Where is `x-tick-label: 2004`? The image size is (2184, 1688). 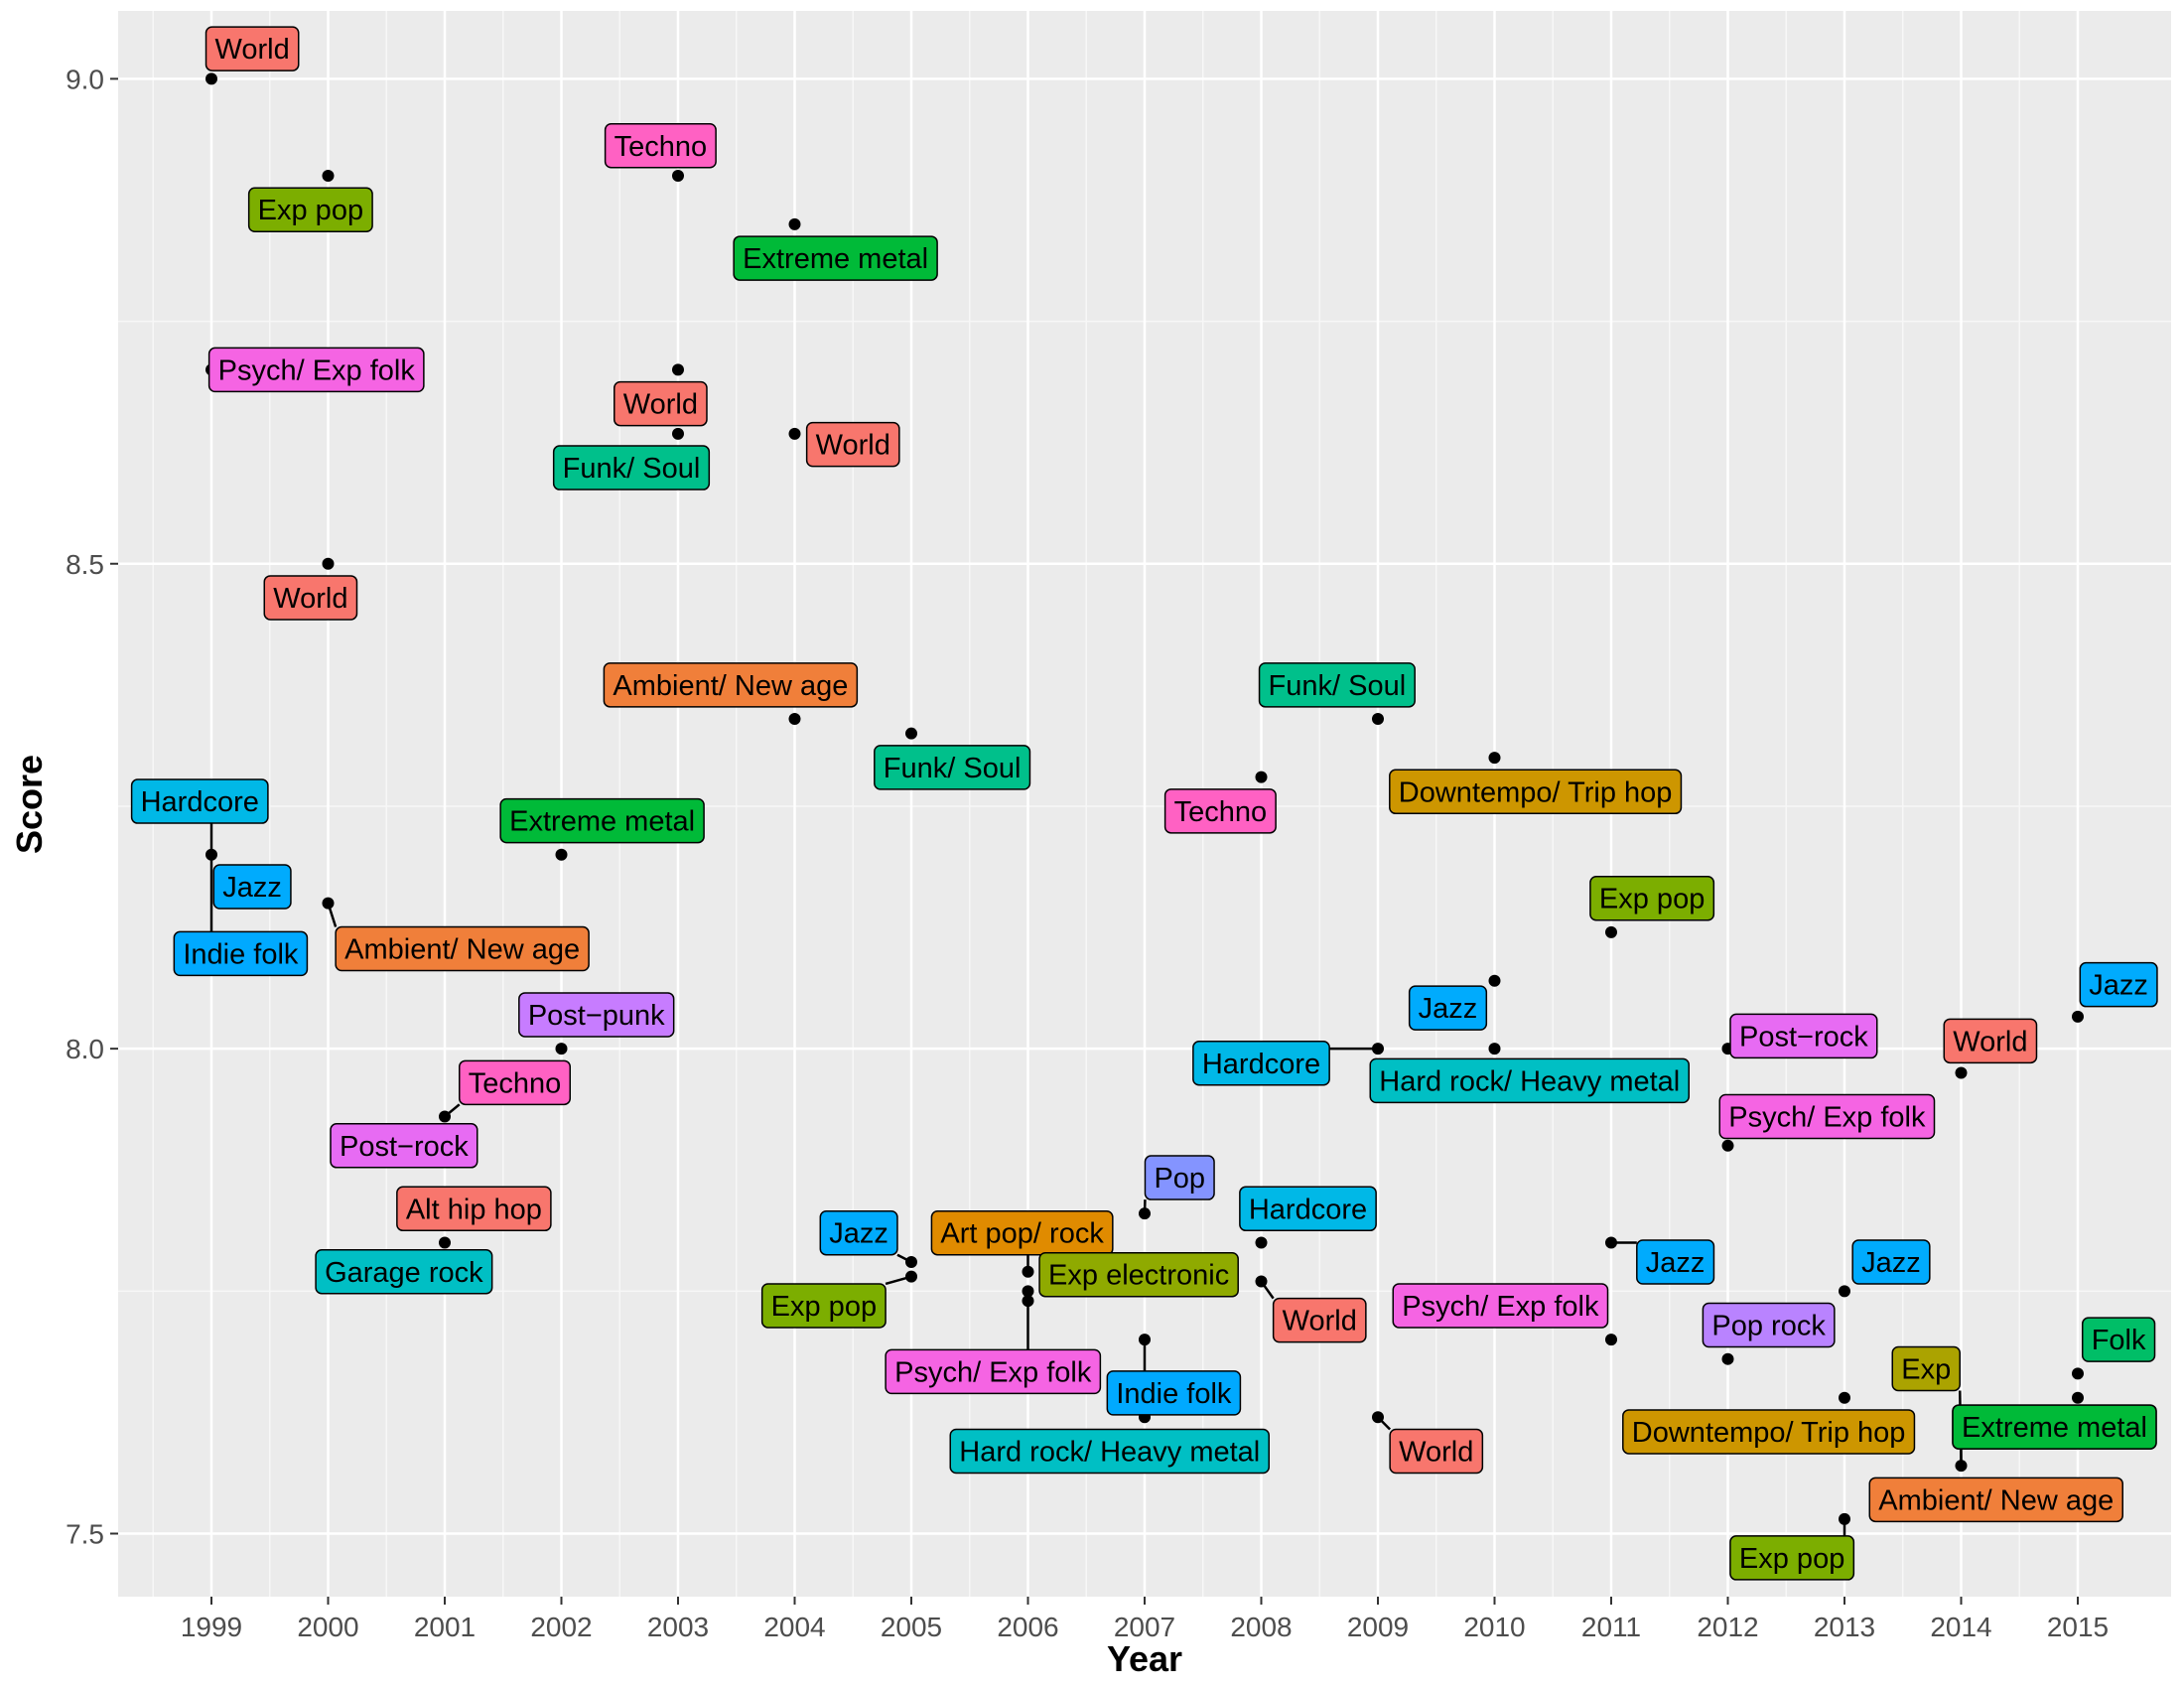
x-tick-label: 2004 is located at coordinates (794, 1627).